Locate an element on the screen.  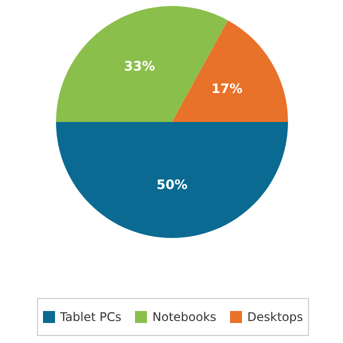
data-label: 33% is located at coordinates (140, 66).